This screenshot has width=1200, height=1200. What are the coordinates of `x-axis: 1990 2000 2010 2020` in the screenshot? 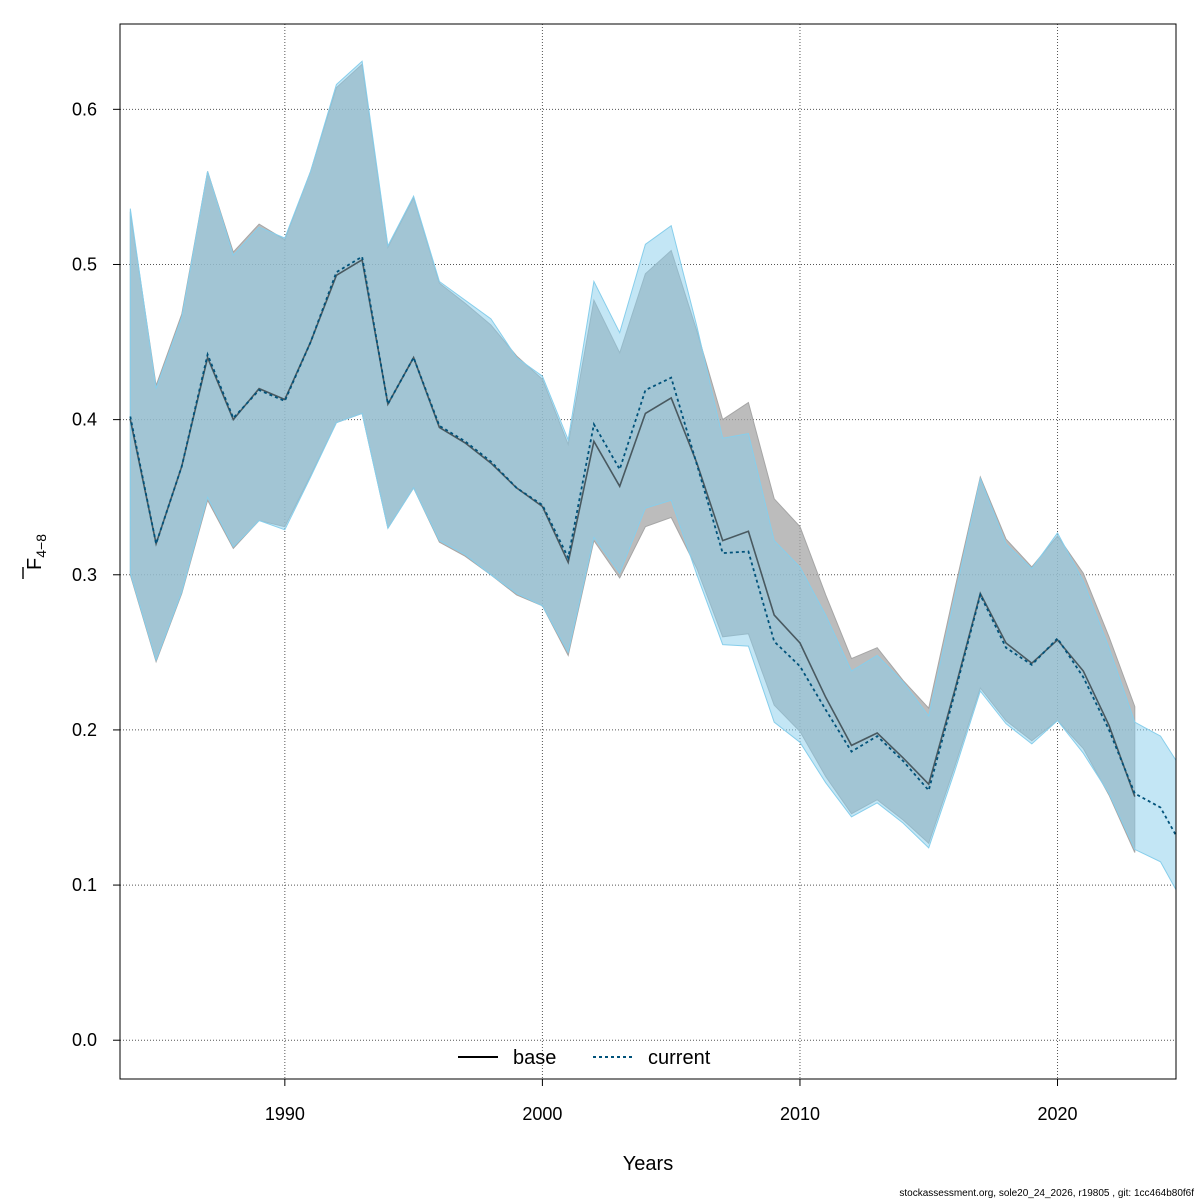 It's located at (671, 1101).